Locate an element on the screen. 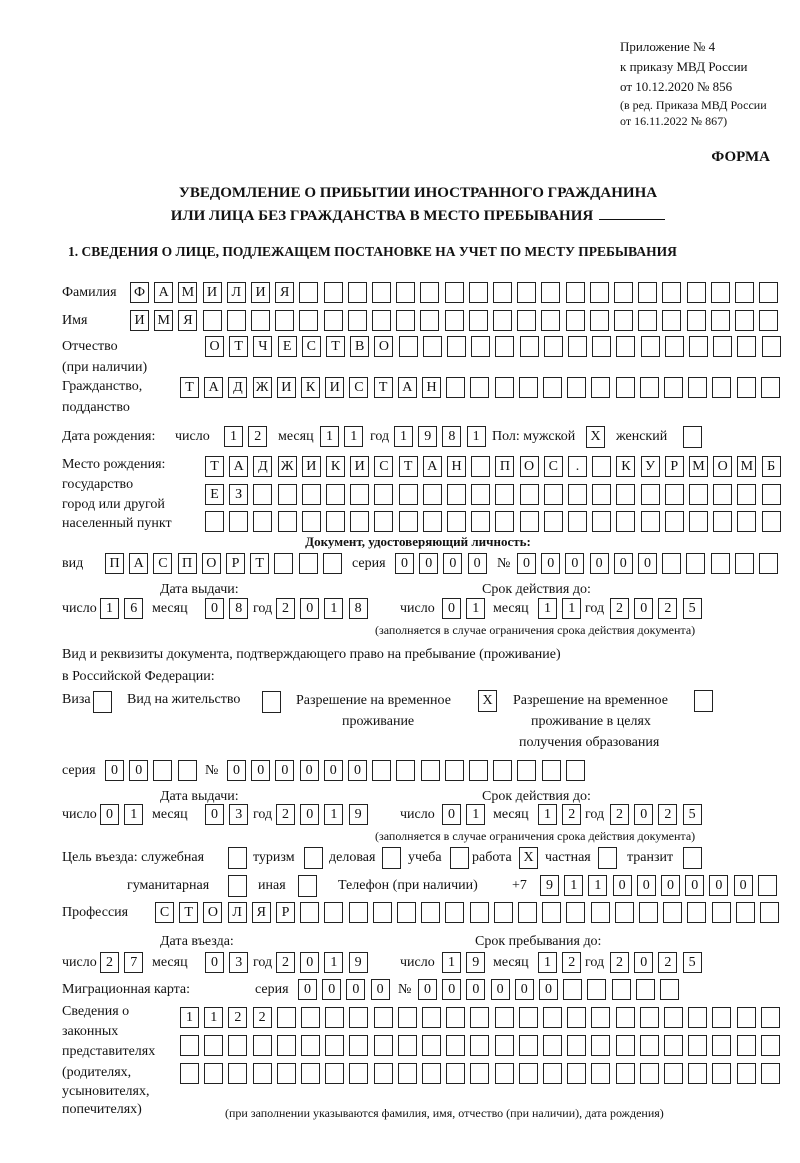  char-box: З is located at coordinates (239, 494).